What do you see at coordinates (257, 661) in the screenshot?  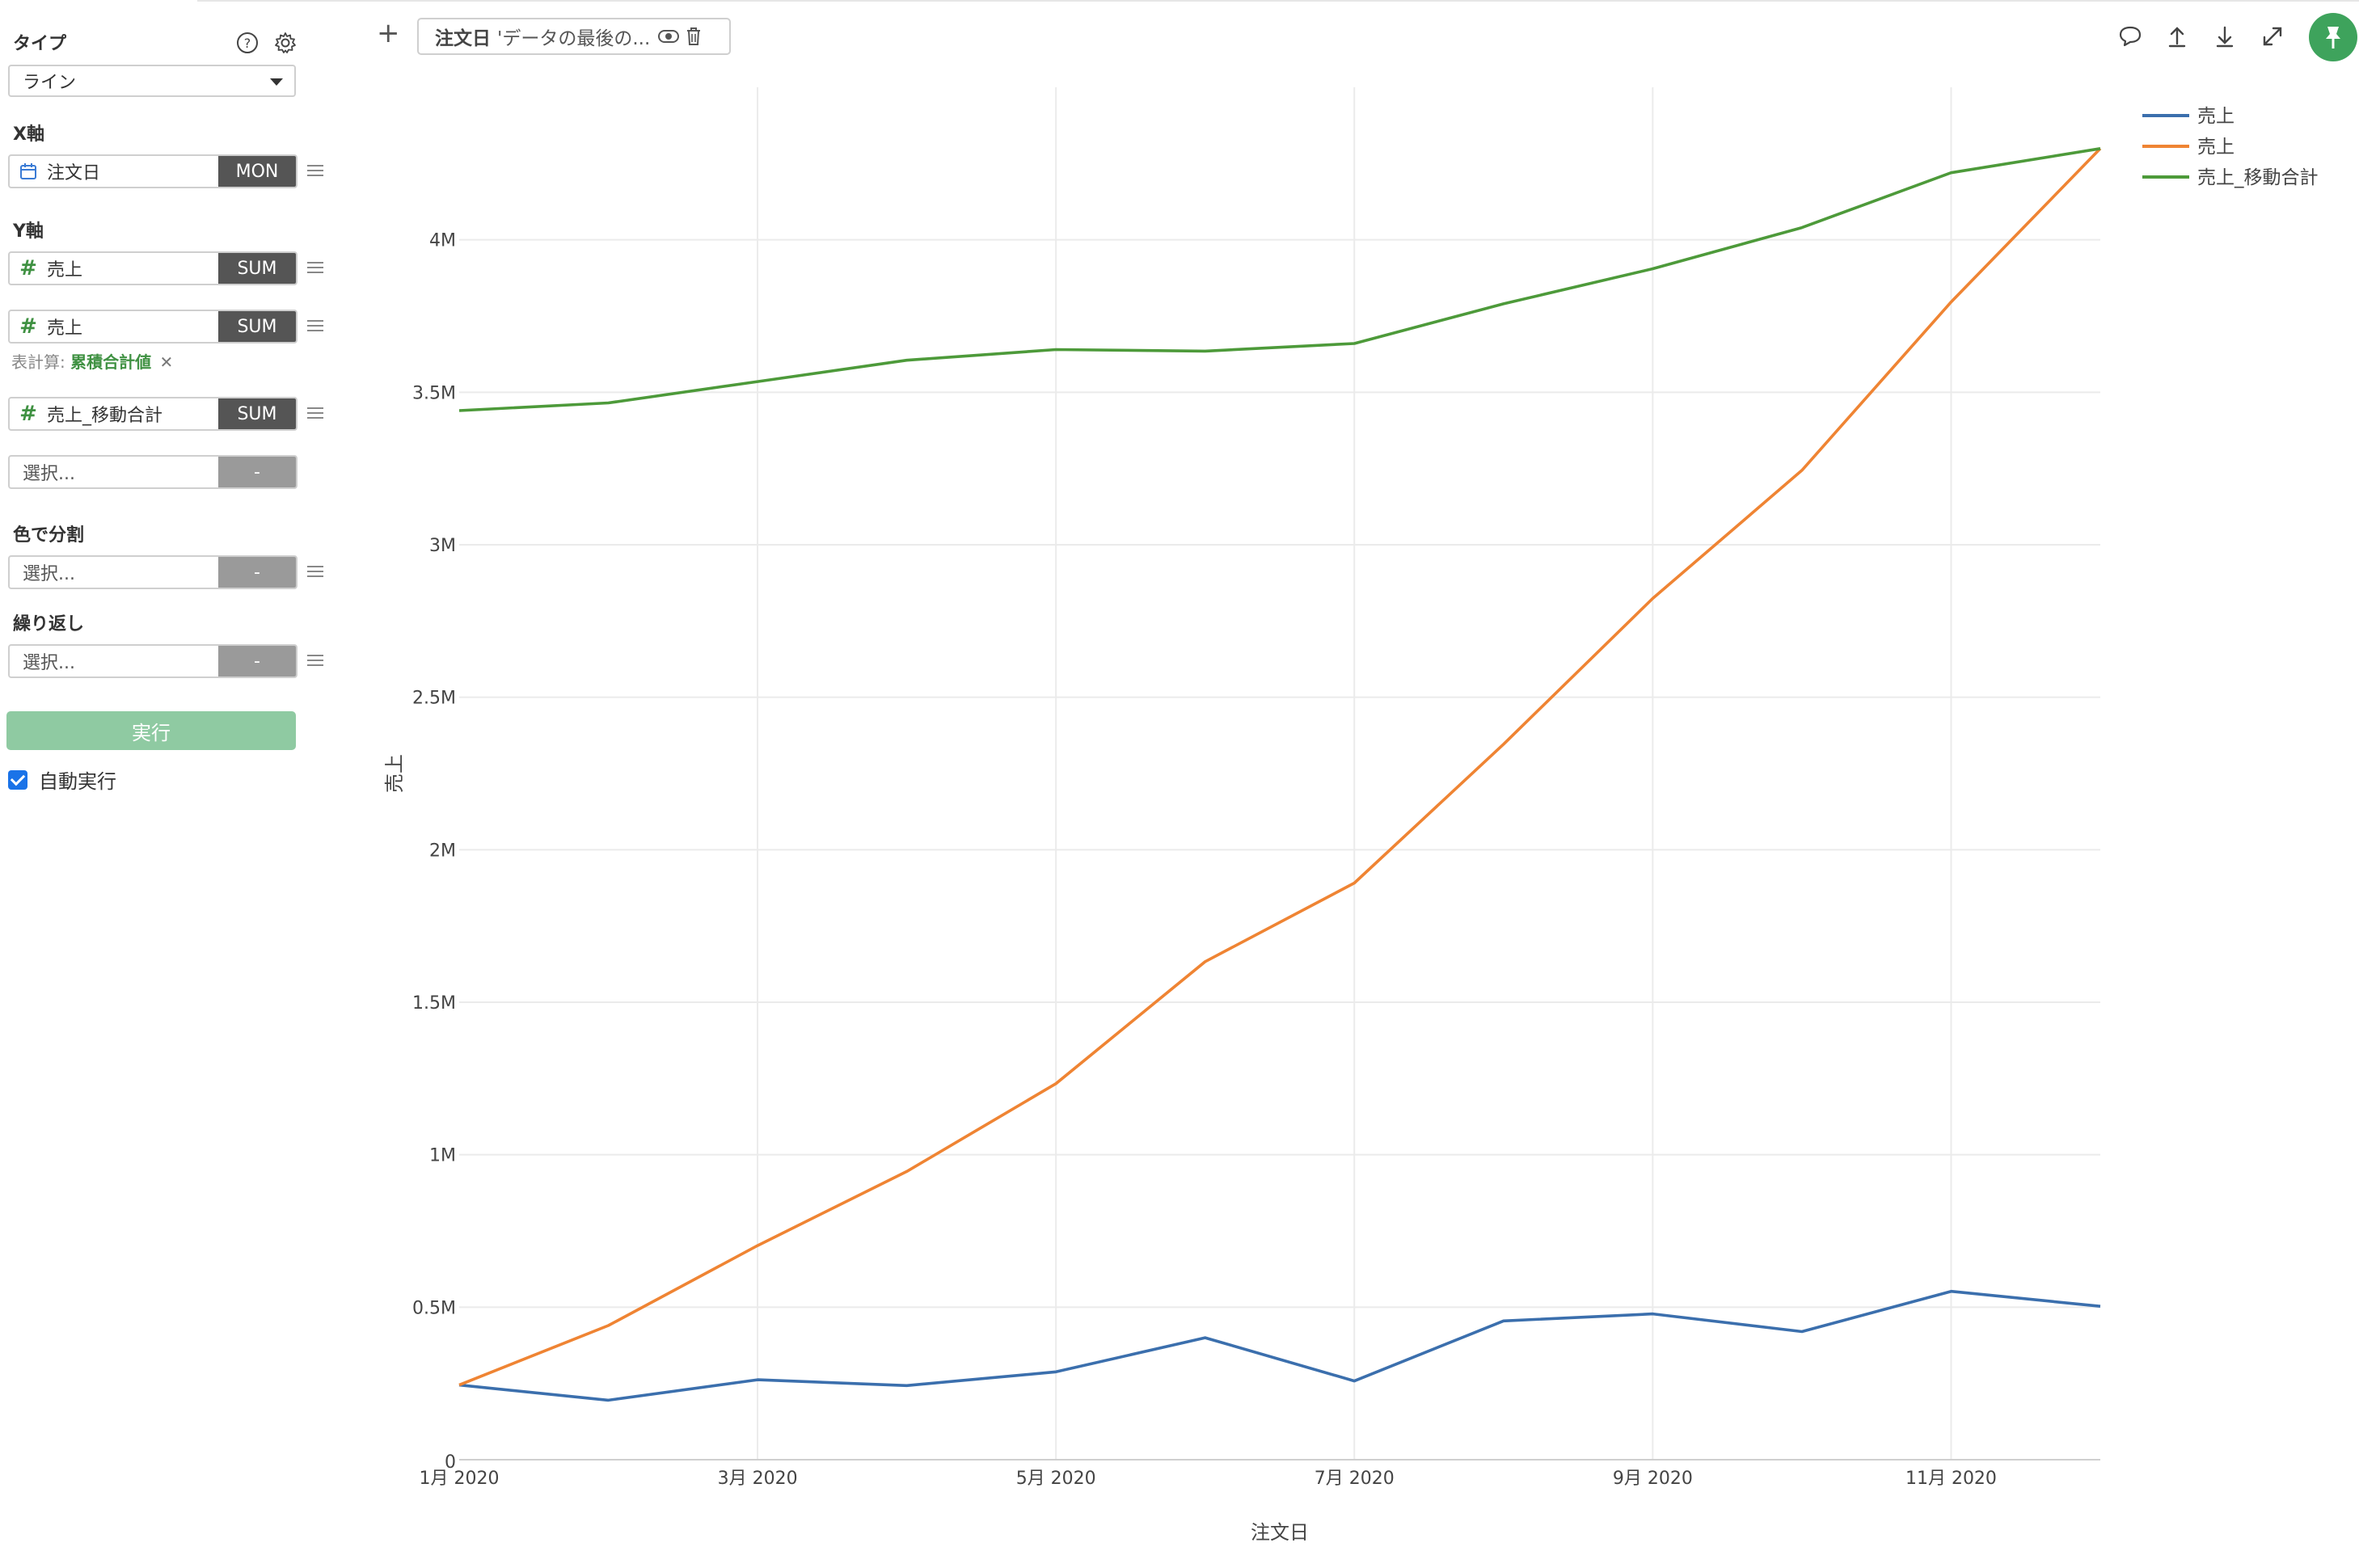 I see `repeat-aggregation: -` at bounding box center [257, 661].